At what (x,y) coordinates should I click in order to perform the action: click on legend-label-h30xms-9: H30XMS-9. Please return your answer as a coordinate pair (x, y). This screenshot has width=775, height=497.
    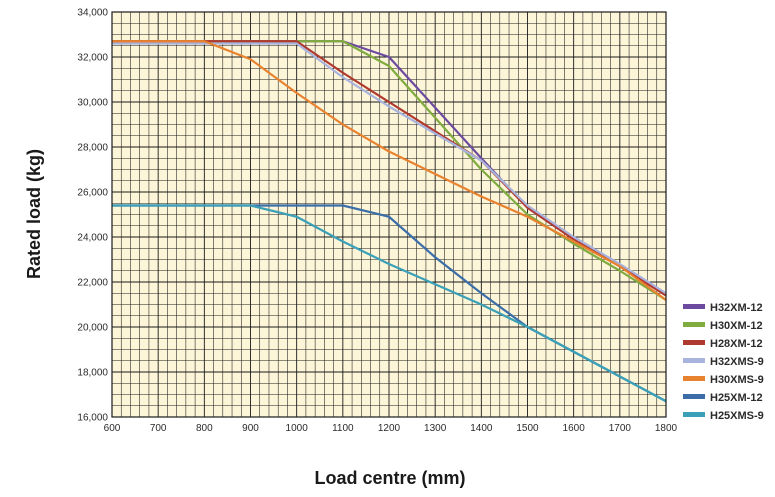
    Looking at the image, I should click on (737, 380).